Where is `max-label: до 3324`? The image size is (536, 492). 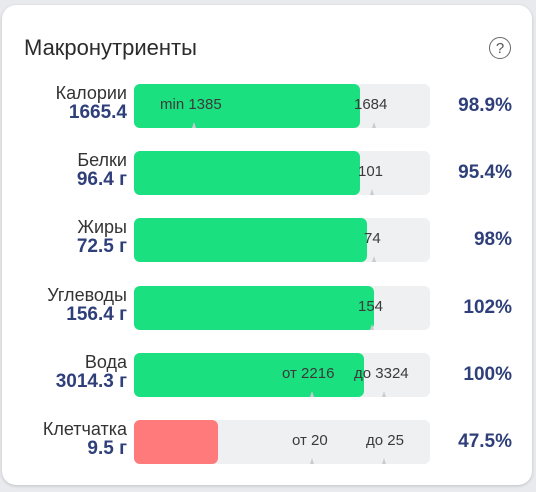
max-label: до 3324 is located at coordinates (381, 373).